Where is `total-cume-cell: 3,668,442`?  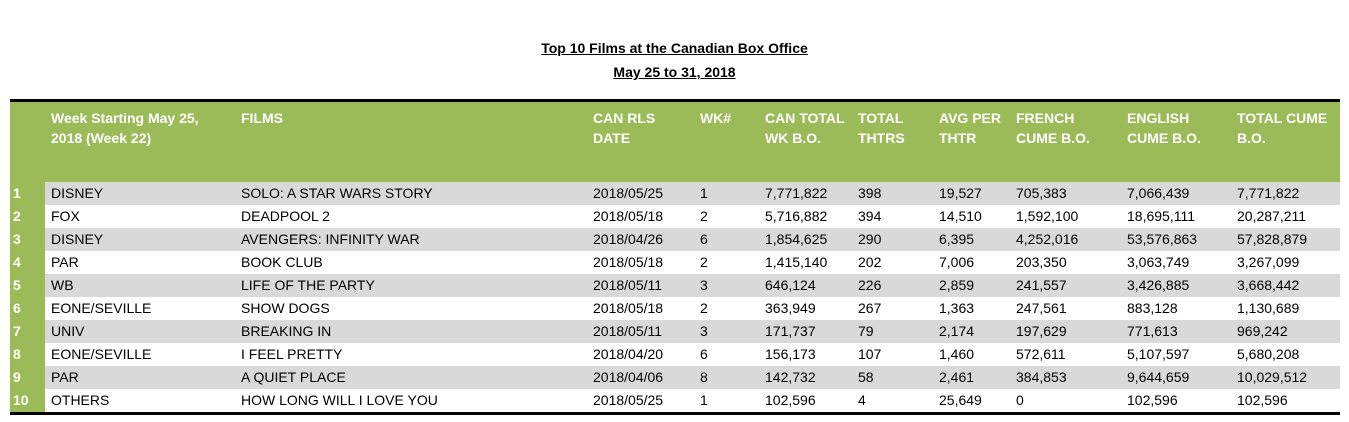
total-cume-cell: 3,668,442 is located at coordinates (1285, 285).